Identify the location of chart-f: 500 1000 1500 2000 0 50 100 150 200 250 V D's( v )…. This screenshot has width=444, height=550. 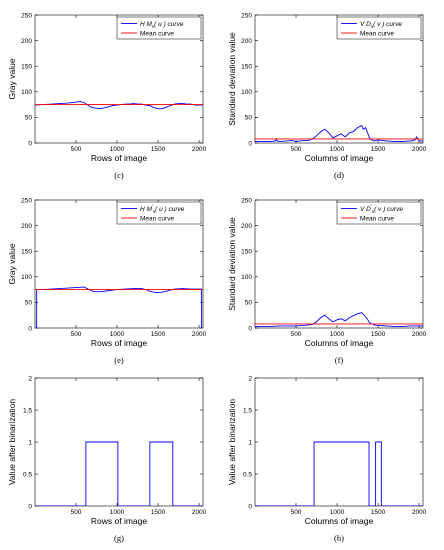
(327, 281).